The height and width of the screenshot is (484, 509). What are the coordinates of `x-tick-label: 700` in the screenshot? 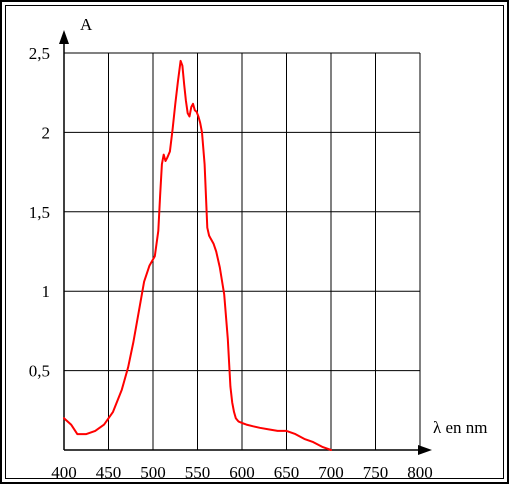 It's located at (331, 472).